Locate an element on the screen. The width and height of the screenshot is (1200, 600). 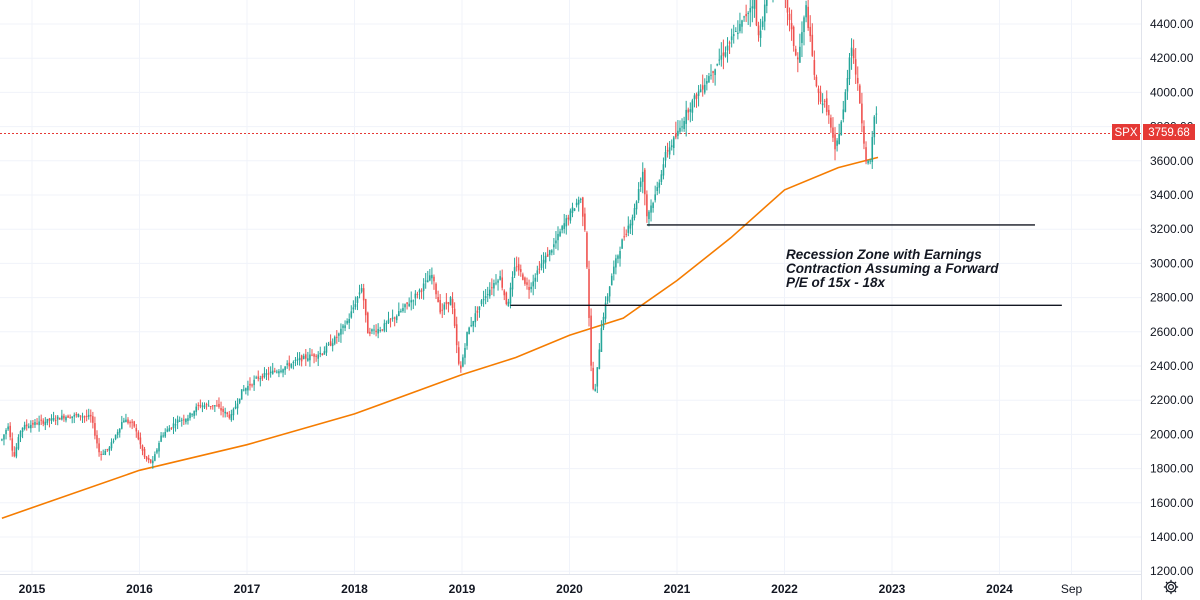
y-tick-label: 1800.00 is located at coordinates (1172, 469).